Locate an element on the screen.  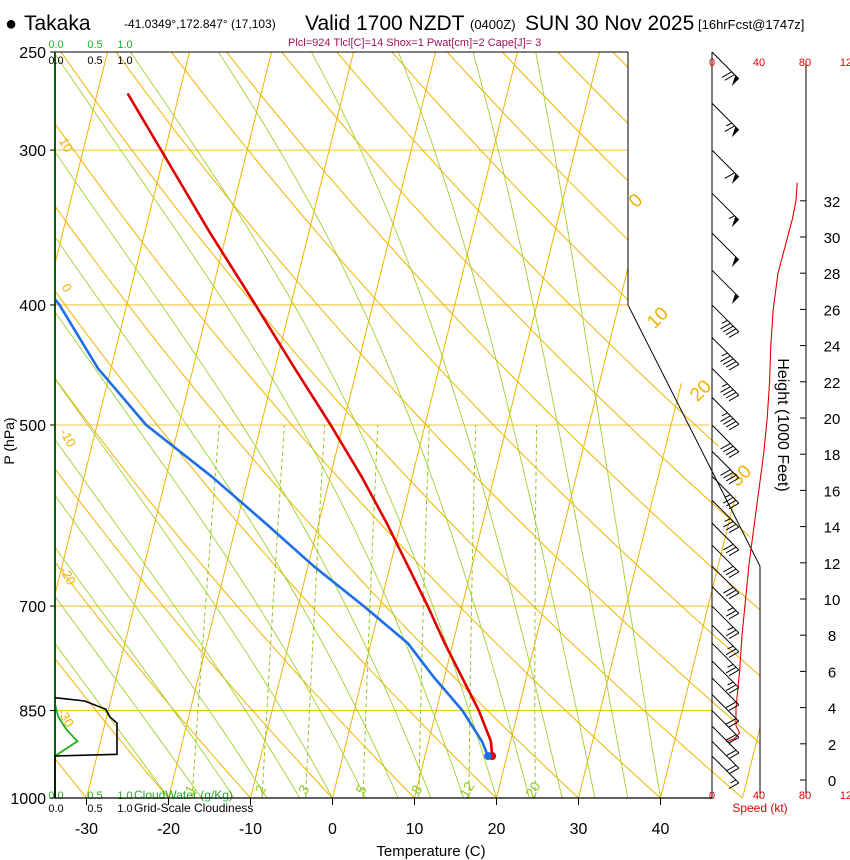
wind-barb-pennant is located at coordinates (735, 262).